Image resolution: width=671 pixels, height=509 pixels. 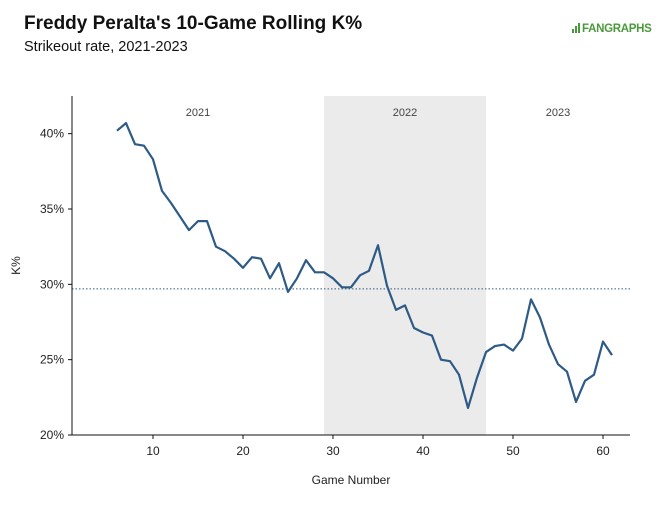 What do you see at coordinates (193, 23) in the screenshot?
I see `chart-title: Freddy Peralta's 10-Game Rolling K%` at bounding box center [193, 23].